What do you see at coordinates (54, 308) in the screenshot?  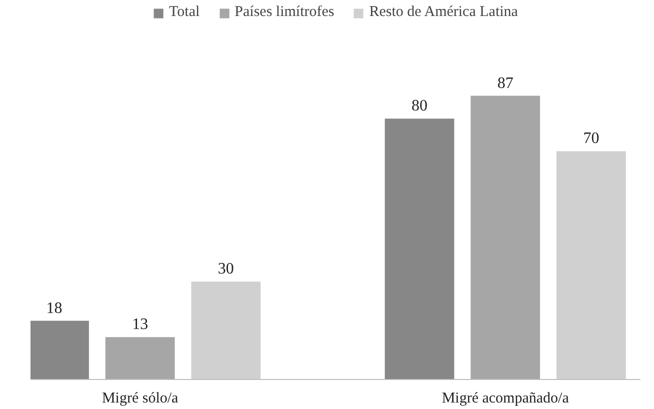 I see `data-label: 18` at bounding box center [54, 308].